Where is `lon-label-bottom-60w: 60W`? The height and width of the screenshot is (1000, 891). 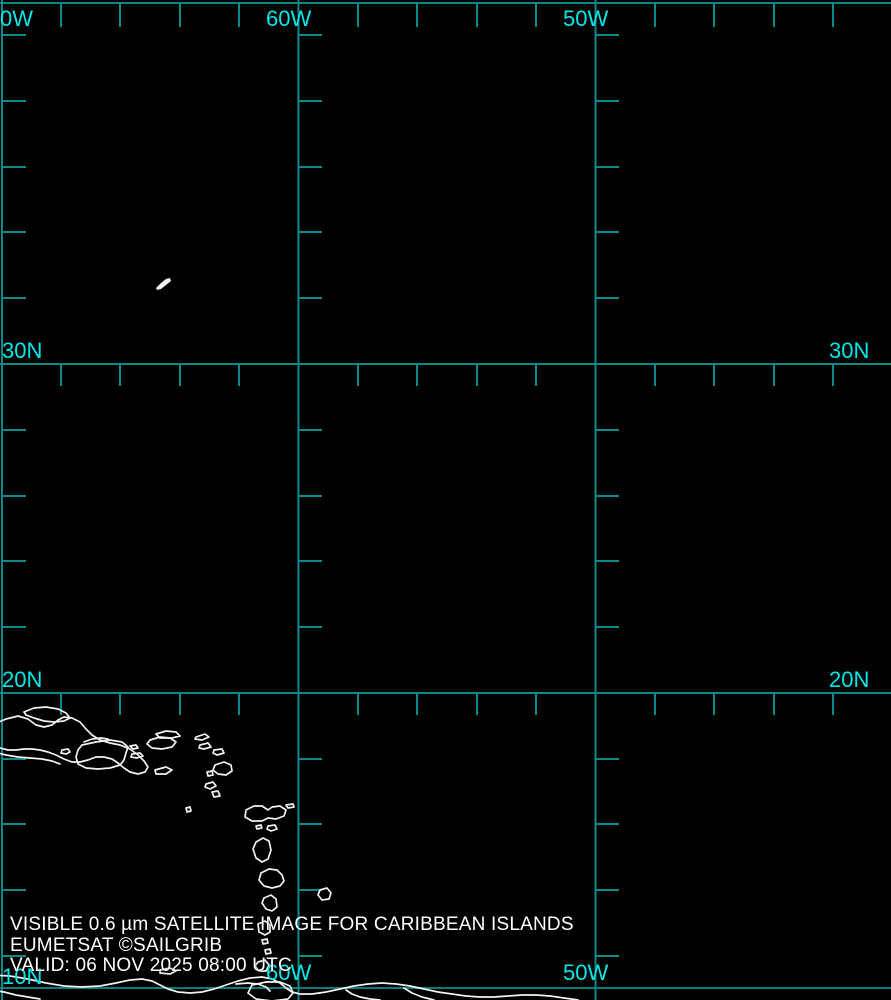 lon-label-bottom-60w: 60W is located at coordinates (289, 972).